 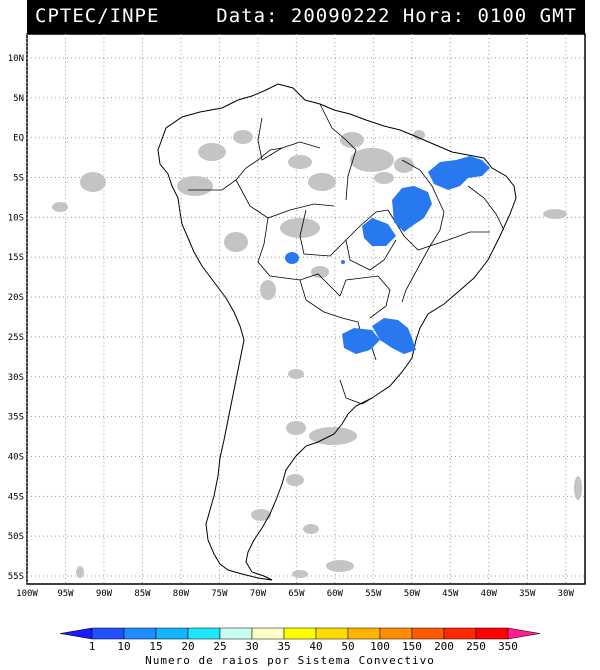 What do you see at coordinates (16, 298) in the screenshot?
I see `latitude-tick-label: 20S` at bounding box center [16, 298].